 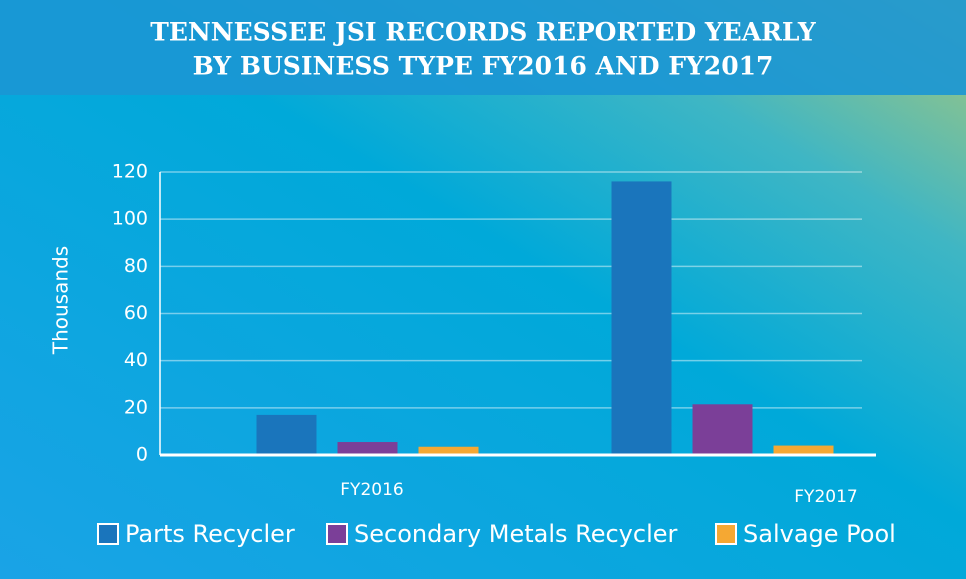 I want to click on y-tick-label: 0, so click(x=142, y=455).